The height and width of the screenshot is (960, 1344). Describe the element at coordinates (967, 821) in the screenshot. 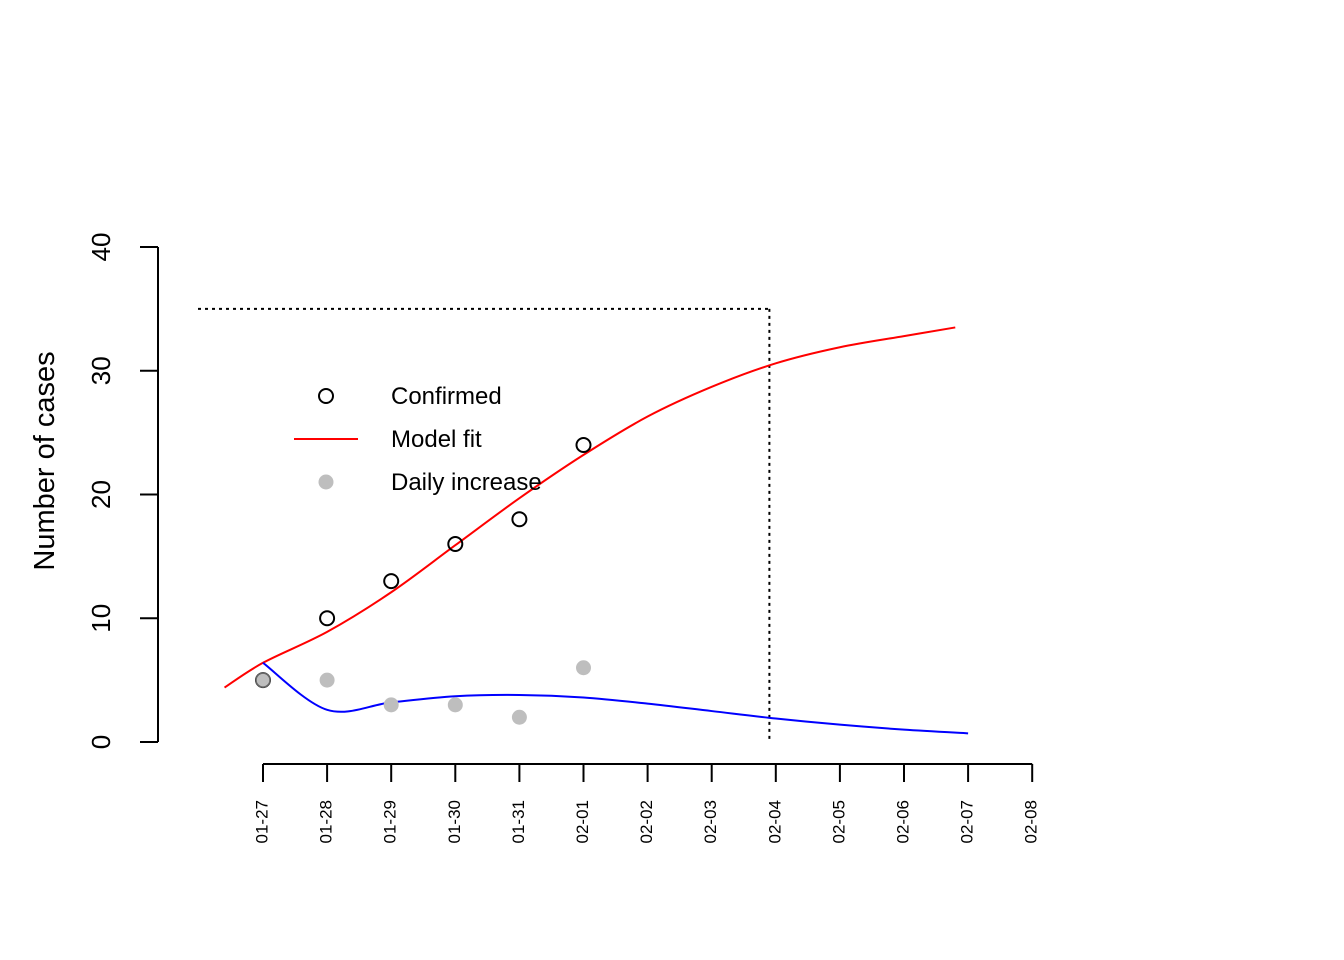

I see `x-tick-label: 02-07` at that location.